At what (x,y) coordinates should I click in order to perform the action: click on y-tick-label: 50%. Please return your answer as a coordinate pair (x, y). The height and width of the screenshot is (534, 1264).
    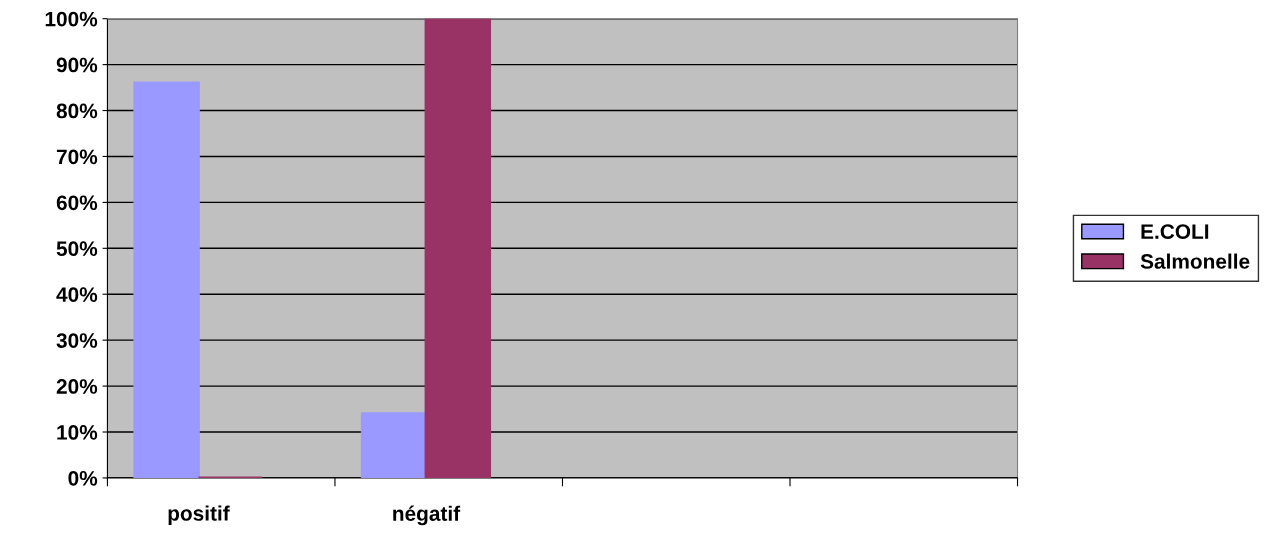
    Looking at the image, I should click on (77, 249).